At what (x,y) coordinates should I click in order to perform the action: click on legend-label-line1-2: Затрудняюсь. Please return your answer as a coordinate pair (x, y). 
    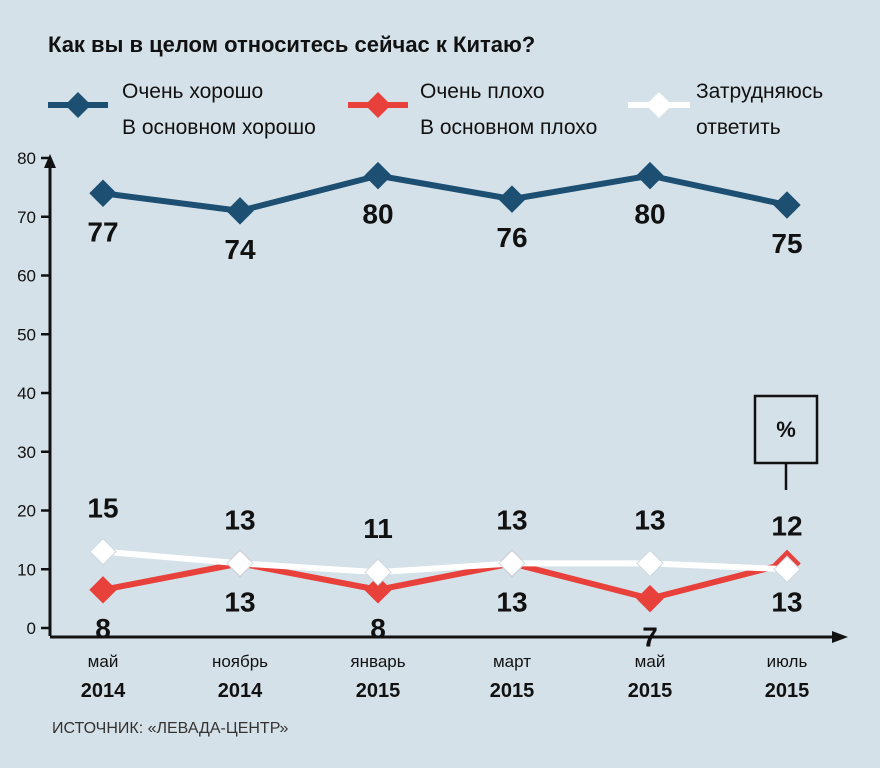
    Looking at the image, I should click on (759, 91).